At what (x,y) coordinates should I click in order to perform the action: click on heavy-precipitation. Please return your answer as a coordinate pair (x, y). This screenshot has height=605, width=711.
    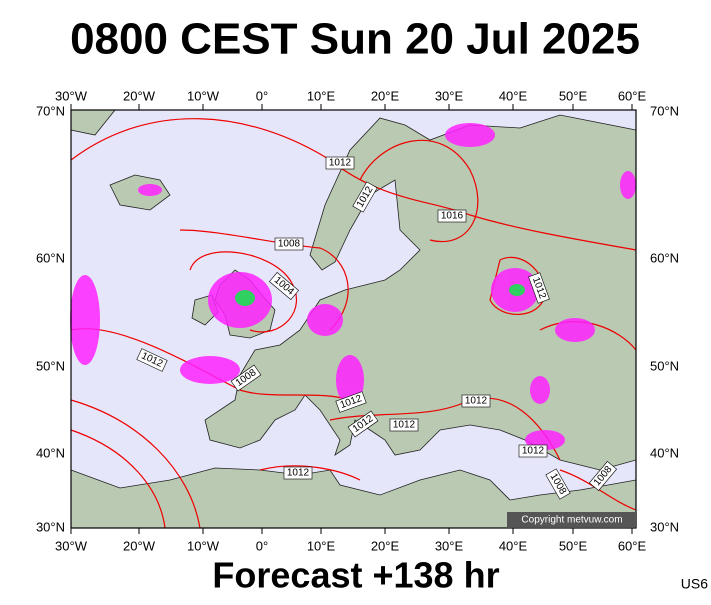
    Looking at the image, I should click on (380, 295).